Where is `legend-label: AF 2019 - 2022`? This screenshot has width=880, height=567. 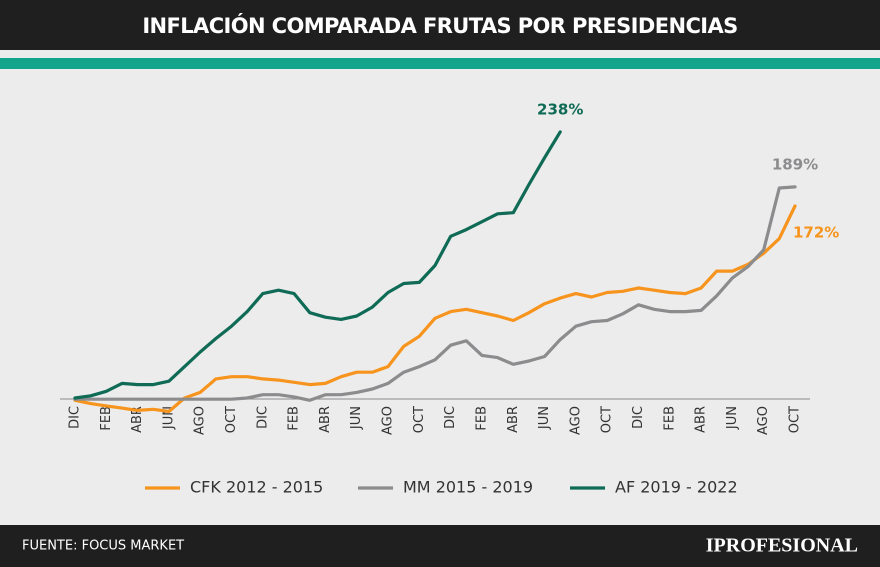
legend-label: AF 2019 - 2022 is located at coordinates (676, 487).